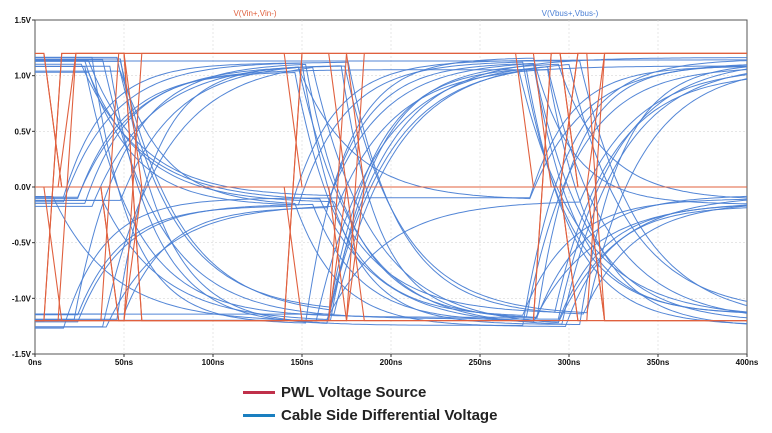 This screenshot has width=772, height=433. I want to click on x-tick-label-5: 250ns, so click(480, 362).